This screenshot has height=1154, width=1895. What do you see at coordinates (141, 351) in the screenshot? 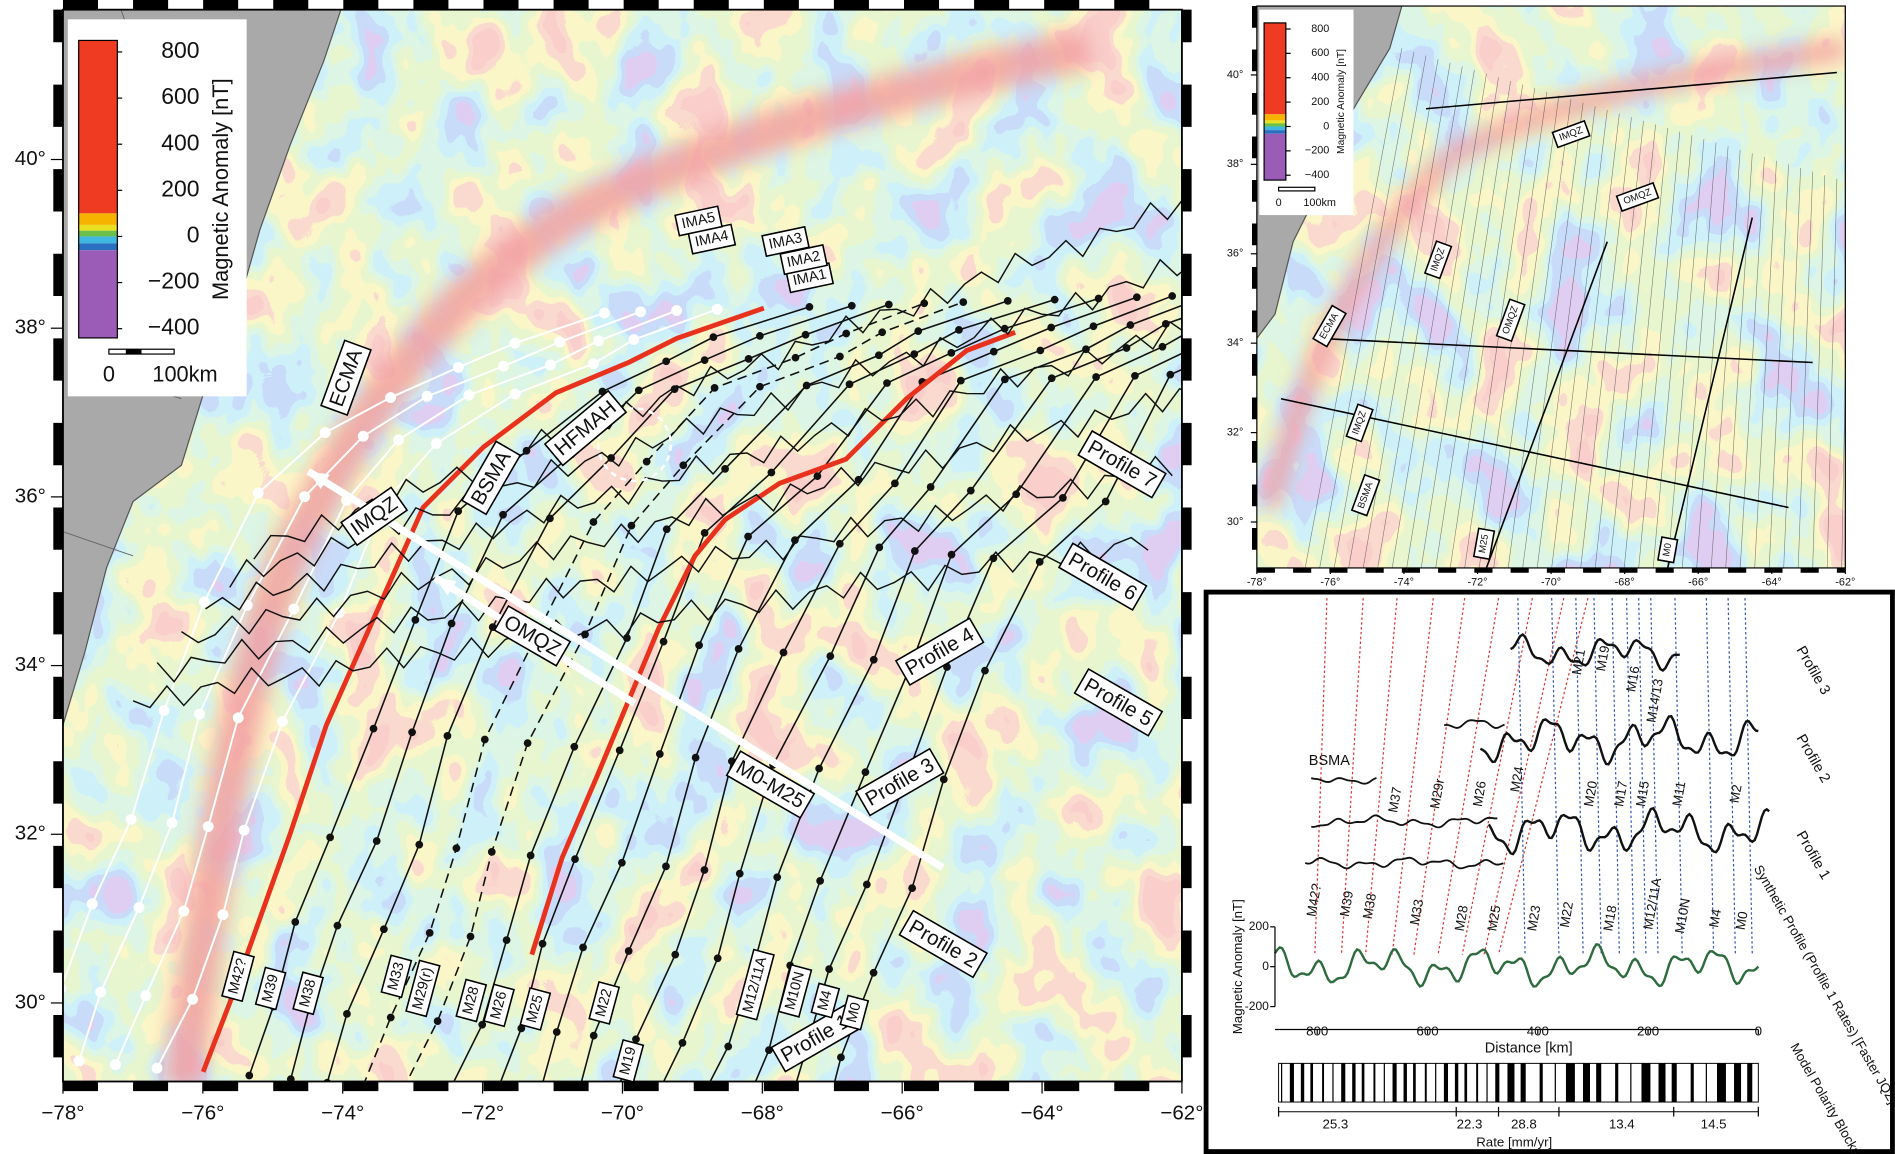
I see `scale-bar` at bounding box center [141, 351].